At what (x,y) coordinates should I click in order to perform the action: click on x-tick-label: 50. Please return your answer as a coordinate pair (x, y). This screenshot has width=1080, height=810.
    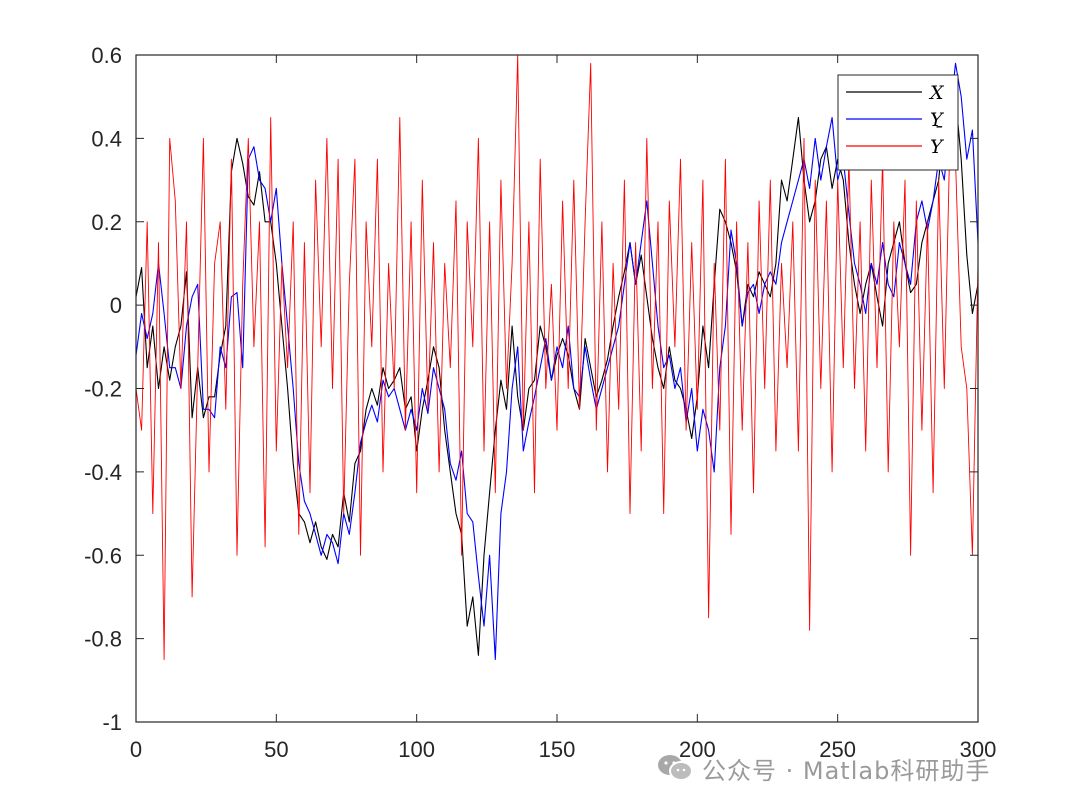
    Looking at the image, I should click on (276, 749).